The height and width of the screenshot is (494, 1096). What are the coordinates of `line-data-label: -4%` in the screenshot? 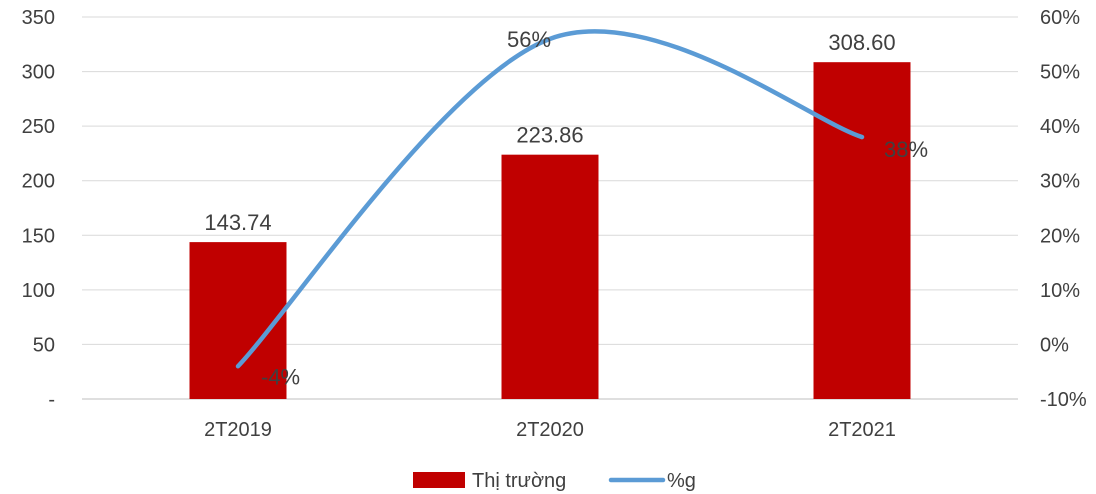 It's located at (280, 376).